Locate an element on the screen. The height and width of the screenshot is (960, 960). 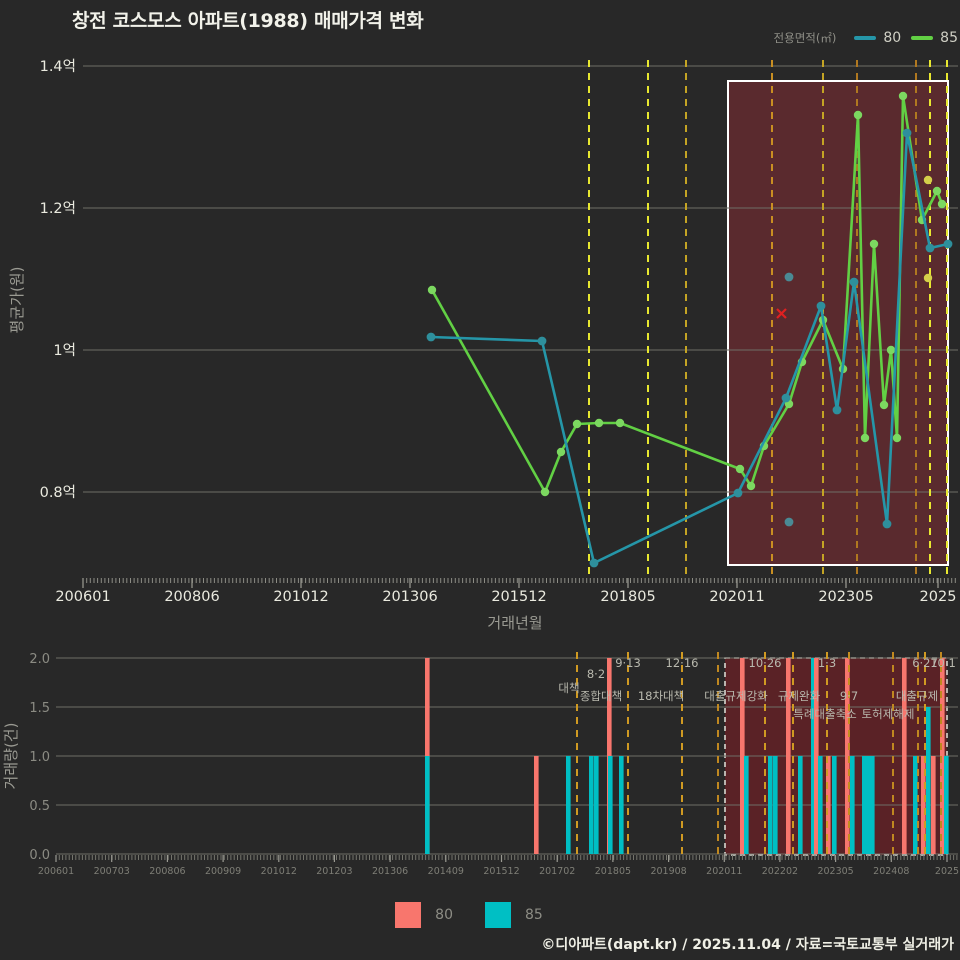
ytick-140: 1.4억 is located at coordinates (58, 66).